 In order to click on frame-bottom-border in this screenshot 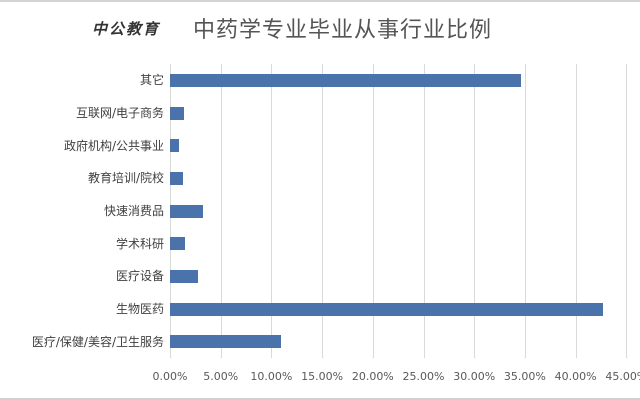, I will do `click(320, 399)`.